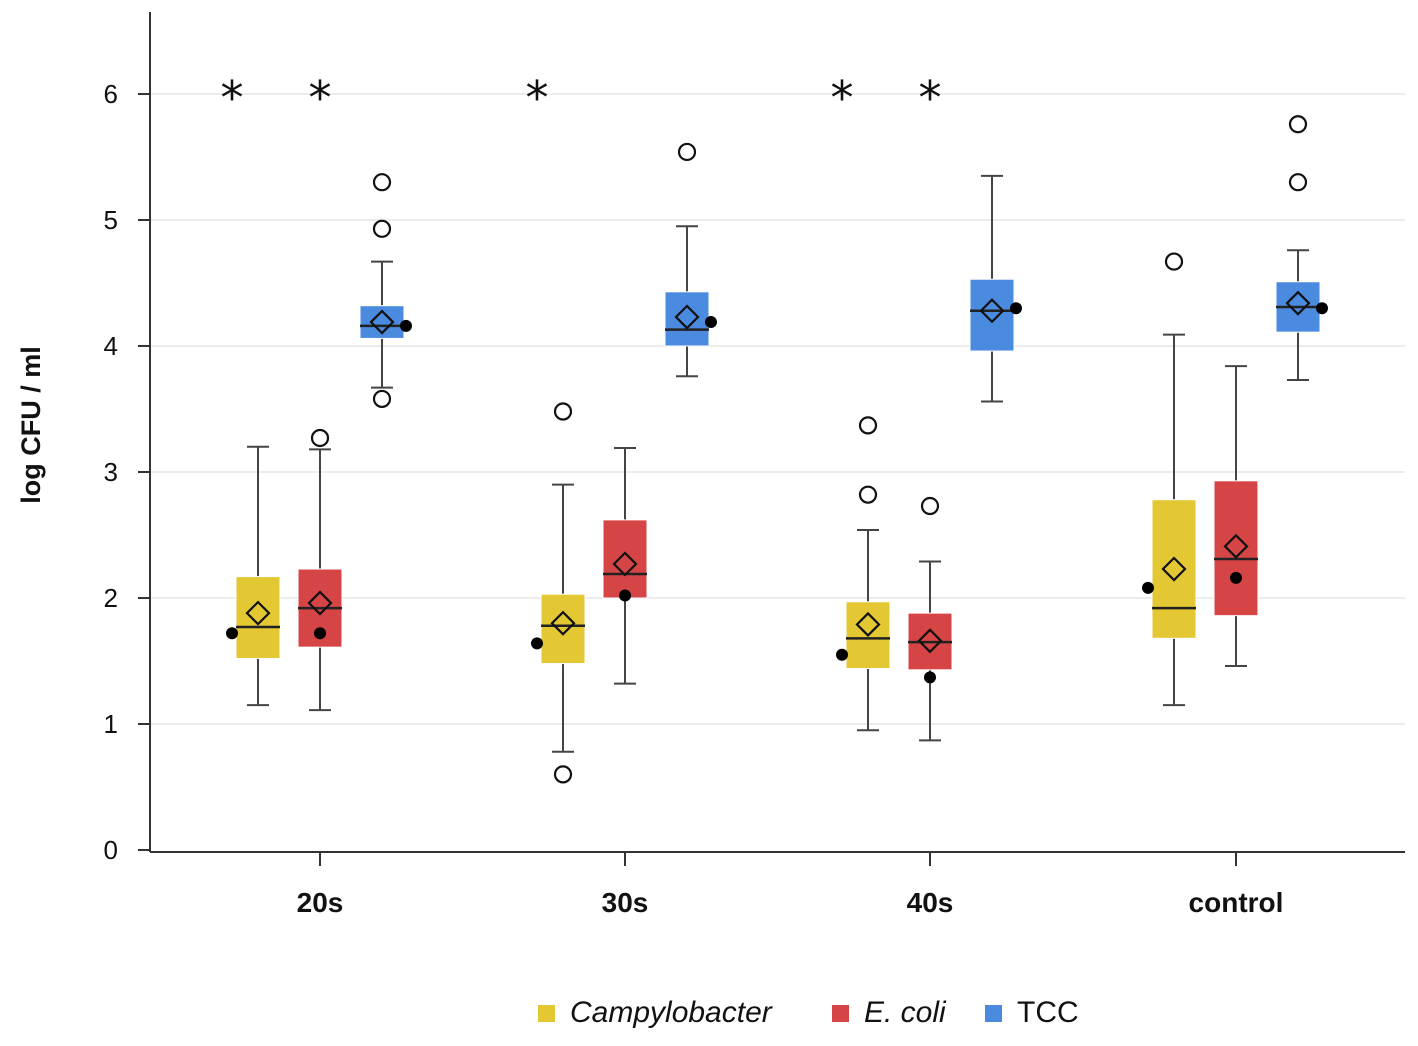 This screenshot has width=1418, height=1046. Describe the element at coordinates (127, 472) in the screenshot. I see `y-ticks: 0 1 2 3 4 5 6` at that location.